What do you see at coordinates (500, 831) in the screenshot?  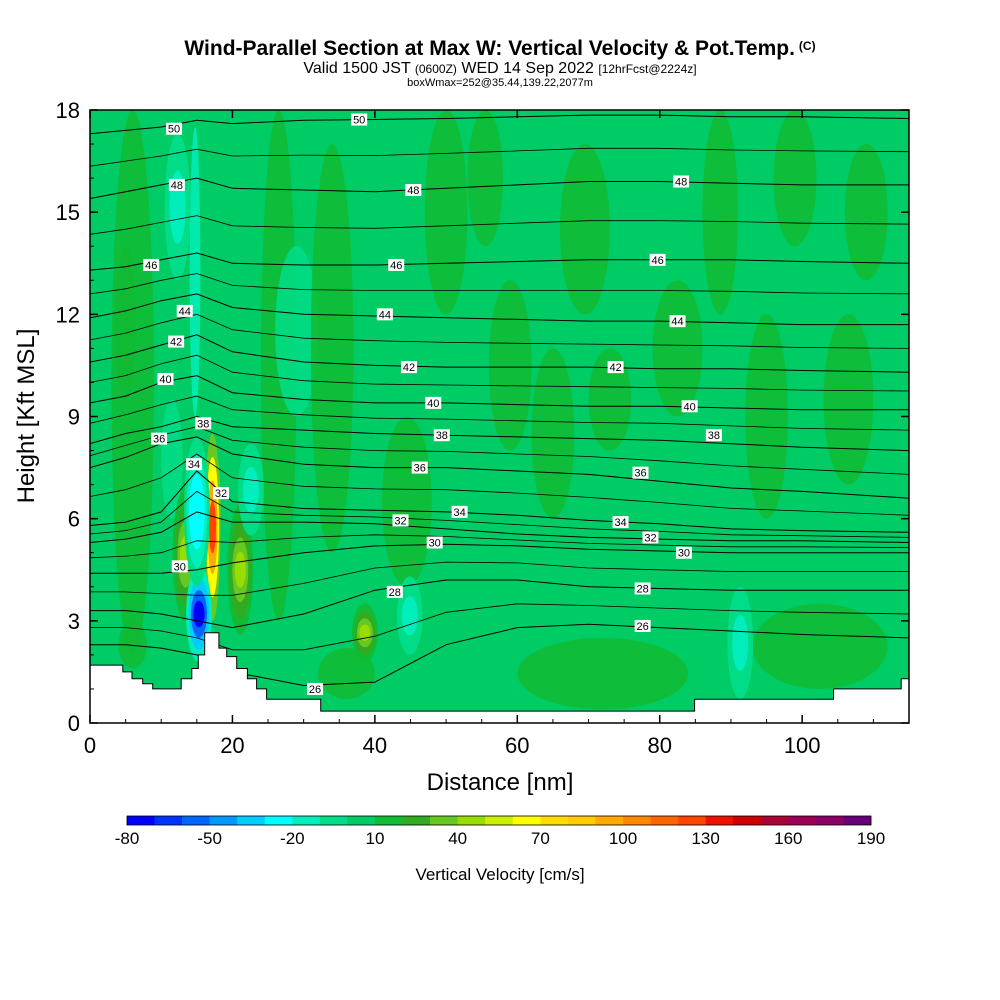 I see `colorbar: -80 -50 -20 10 40 70 100 130 160 190` at bounding box center [500, 831].